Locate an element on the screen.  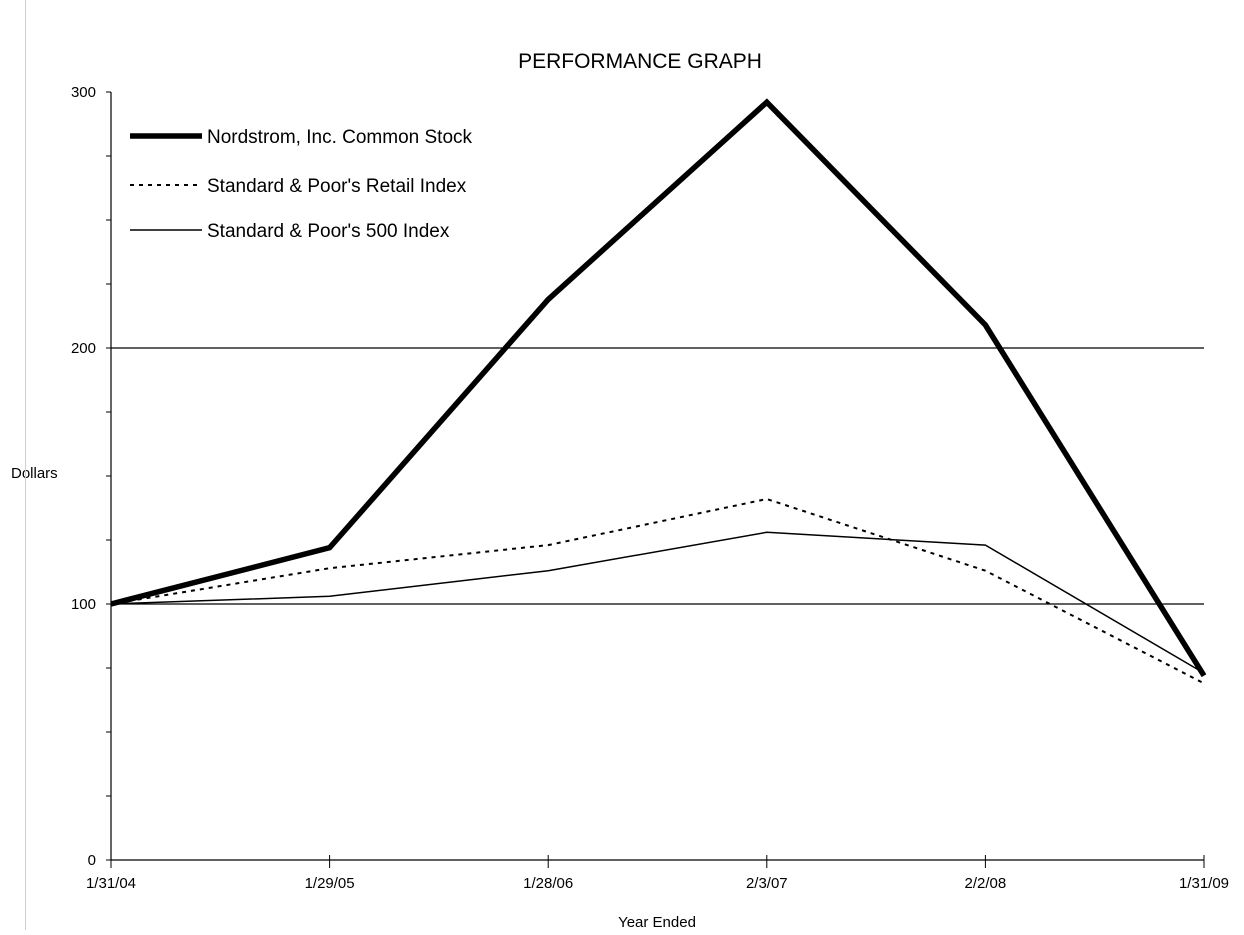
chart-title: PERFORMANCE GRAPH is located at coordinates (640, 61).